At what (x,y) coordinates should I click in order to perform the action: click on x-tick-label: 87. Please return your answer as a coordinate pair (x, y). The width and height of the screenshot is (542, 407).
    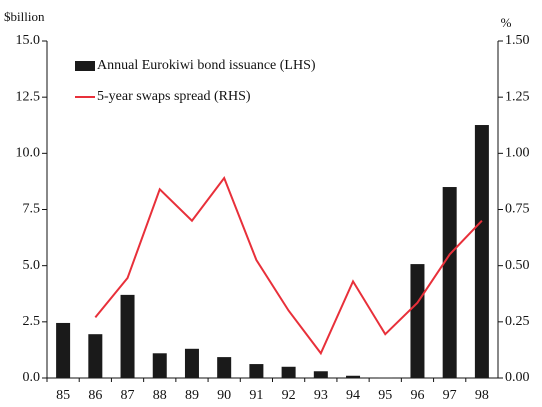
    Looking at the image, I should click on (128, 395).